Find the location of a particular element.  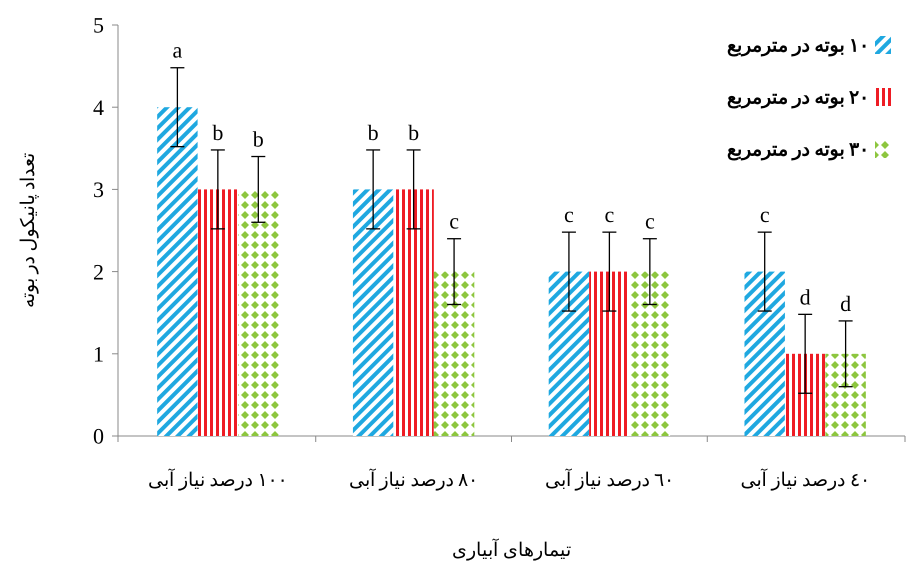

legend-label: ١٠ بوته در مترمربع is located at coordinates (797, 46).